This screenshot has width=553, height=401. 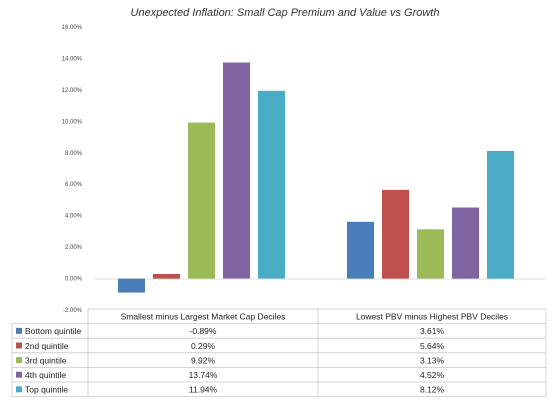 I want to click on legend-label: Bottom quintile, so click(x=53, y=331).